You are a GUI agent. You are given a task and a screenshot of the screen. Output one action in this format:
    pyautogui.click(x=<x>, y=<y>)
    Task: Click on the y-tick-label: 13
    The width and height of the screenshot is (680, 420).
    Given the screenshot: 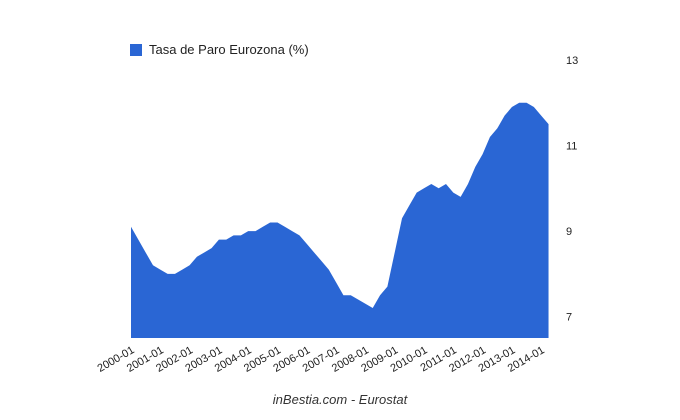 What is the action you would take?
    pyautogui.click(x=572, y=61)
    